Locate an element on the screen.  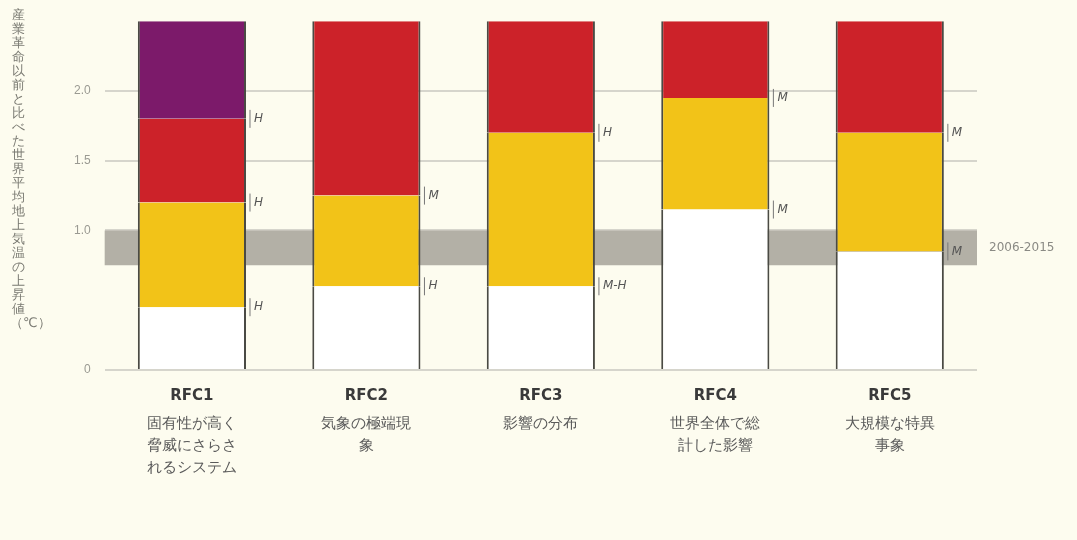
x-tick-label: RFC1 固有性が高く脅威にさらされるシステム is located at coordinates (191, 432).